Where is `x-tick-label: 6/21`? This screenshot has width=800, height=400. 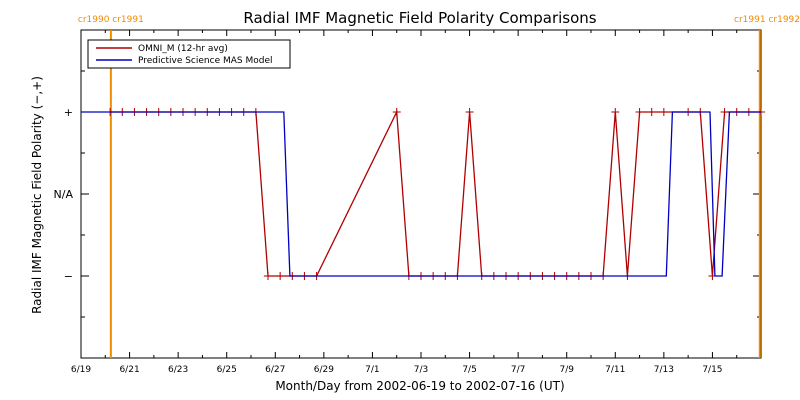
x-tick-label: 6/21 is located at coordinates (129, 370).